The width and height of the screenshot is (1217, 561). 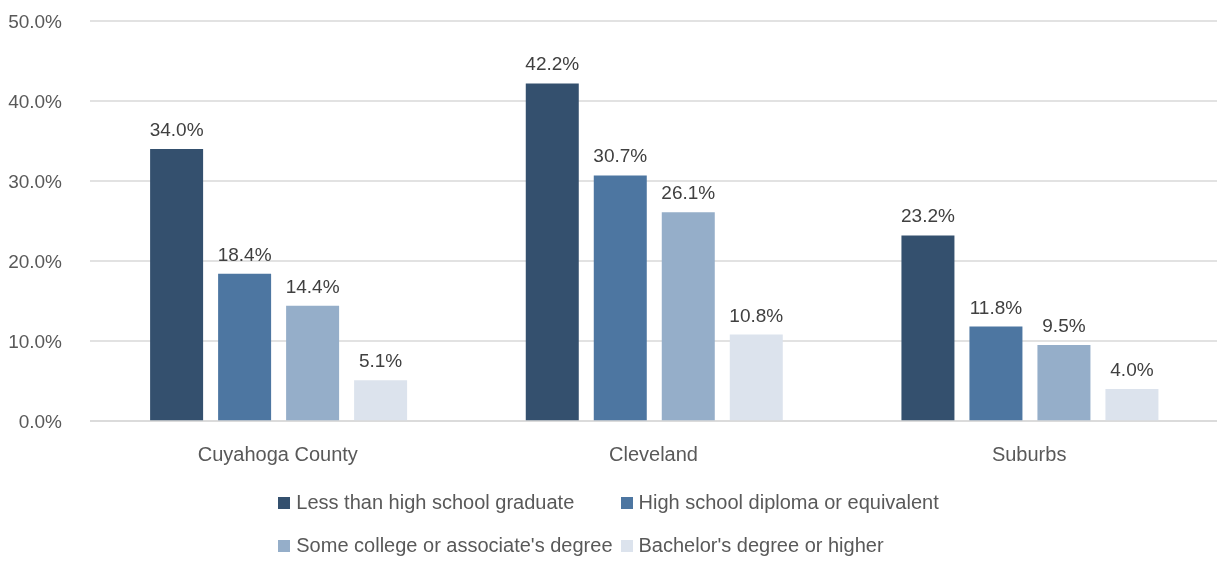 What do you see at coordinates (620, 156) in the screenshot?
I see `data-label: 30.7%` at bounding box center [620, 156].